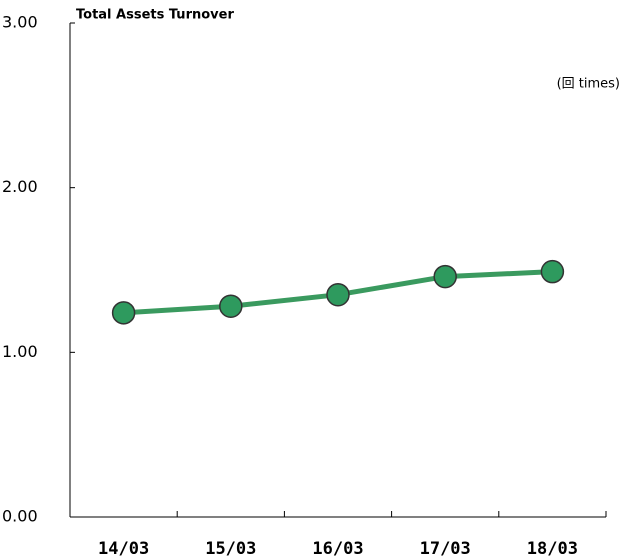 This screenshot has width=624, height=558. What do you see at coordinates (588, 84) in the screenshot?
I see `unit-label: (回 times)` at bounding box center [588, 84].